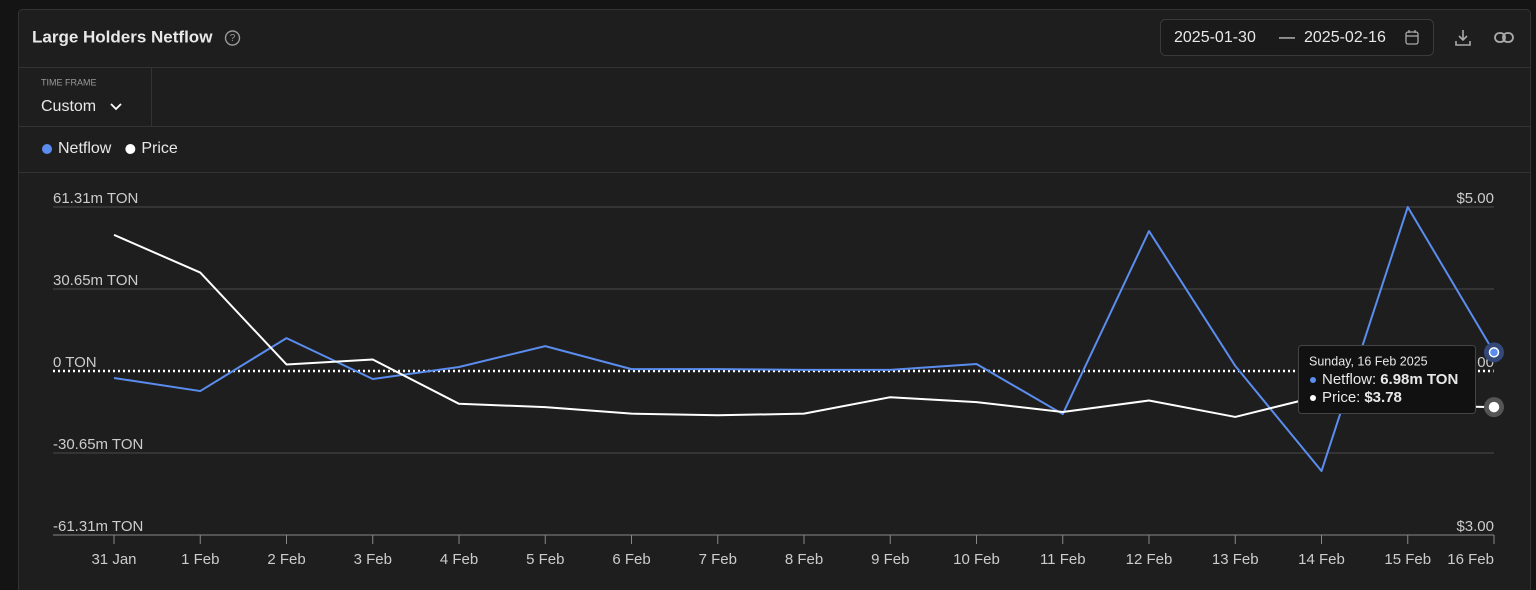 This screenshot has height=590, width=1536. I want to click on x-tick-label: 2 Feb, so click(286, 559).